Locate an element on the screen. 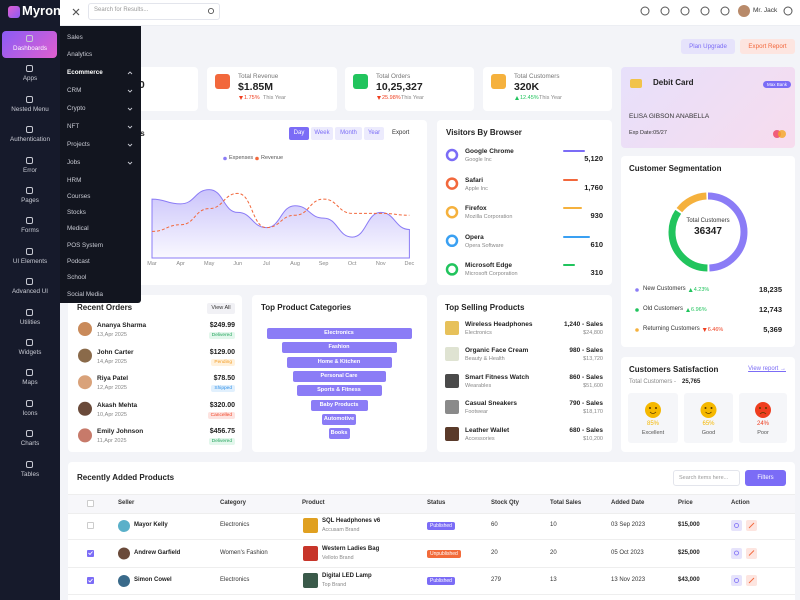 The height and width of the screenshot is (600, 800). logo-icon is located at coordinates (14, 12).